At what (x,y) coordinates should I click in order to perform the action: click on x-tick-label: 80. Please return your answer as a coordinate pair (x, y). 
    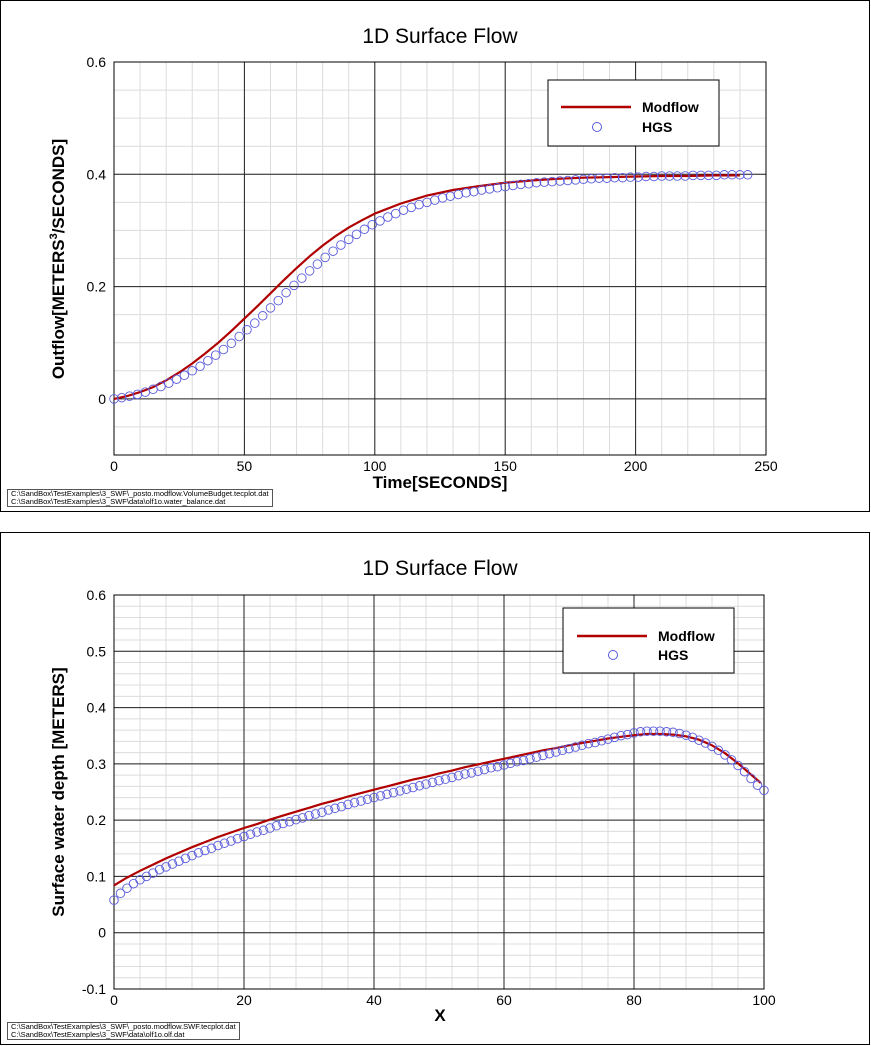
    Looking at the image, I should click on (634, 1000).